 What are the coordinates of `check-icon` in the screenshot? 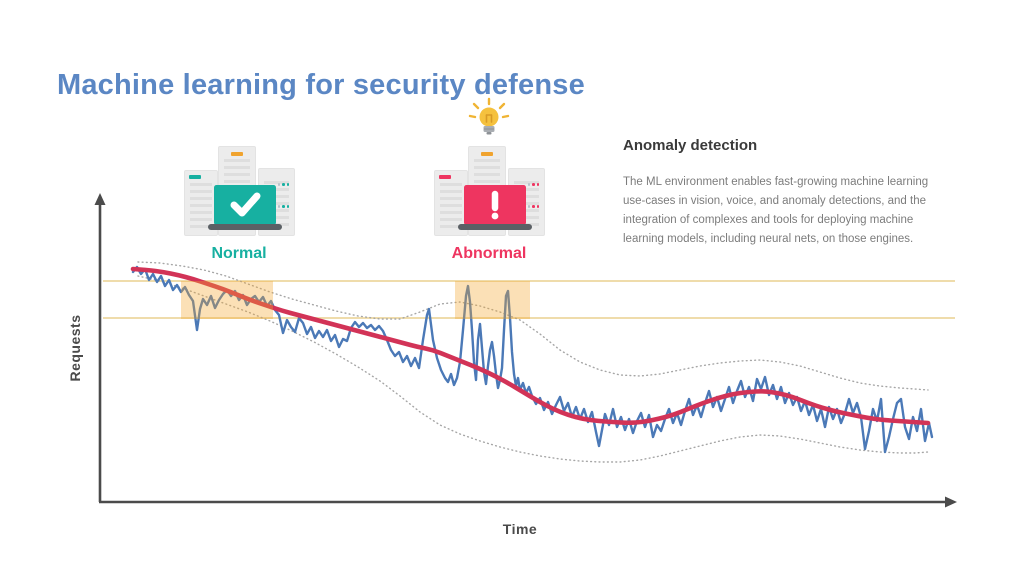 It's located at (245, 204).